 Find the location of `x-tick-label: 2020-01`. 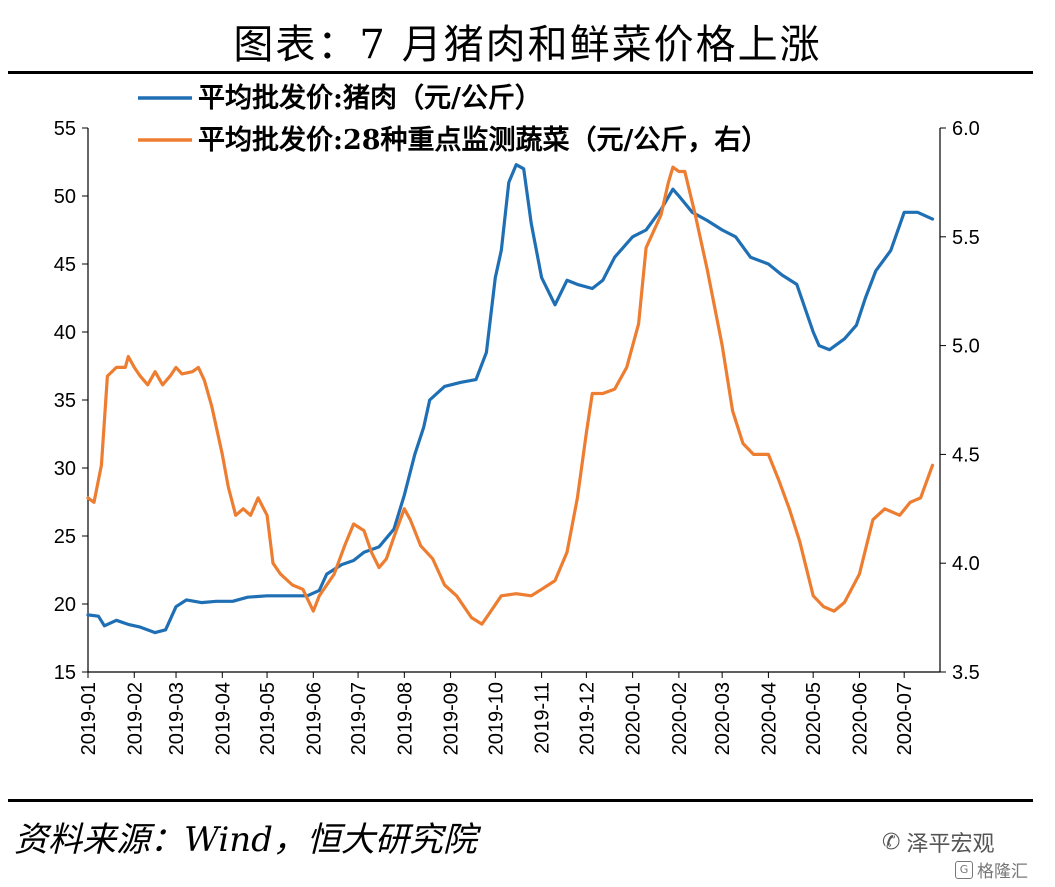

x-tick-label: 2020-01 is located at coordinates (634, 718).